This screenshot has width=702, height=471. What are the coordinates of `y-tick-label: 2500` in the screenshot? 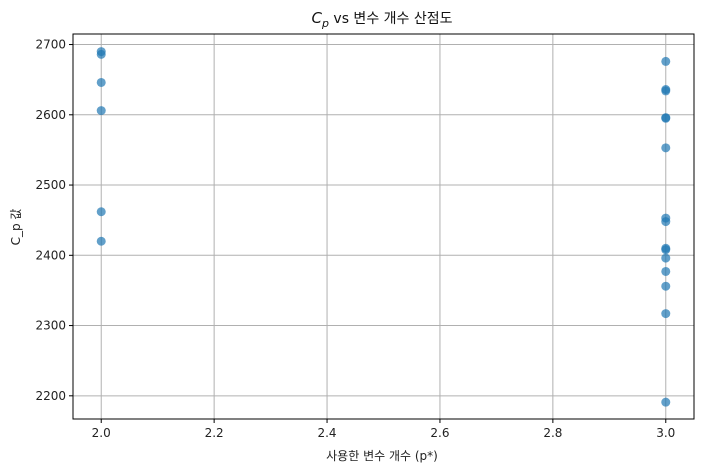 It's located at (50, 185).